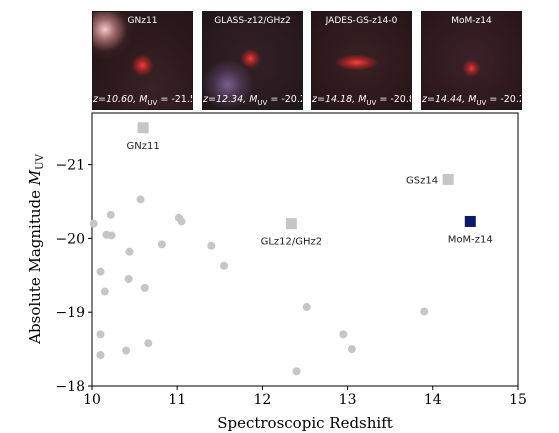  Describe the element at coordinates (361, 21) in the screenshot. I see `thumbnail-title: JADES-GS-z14-0` at that location.